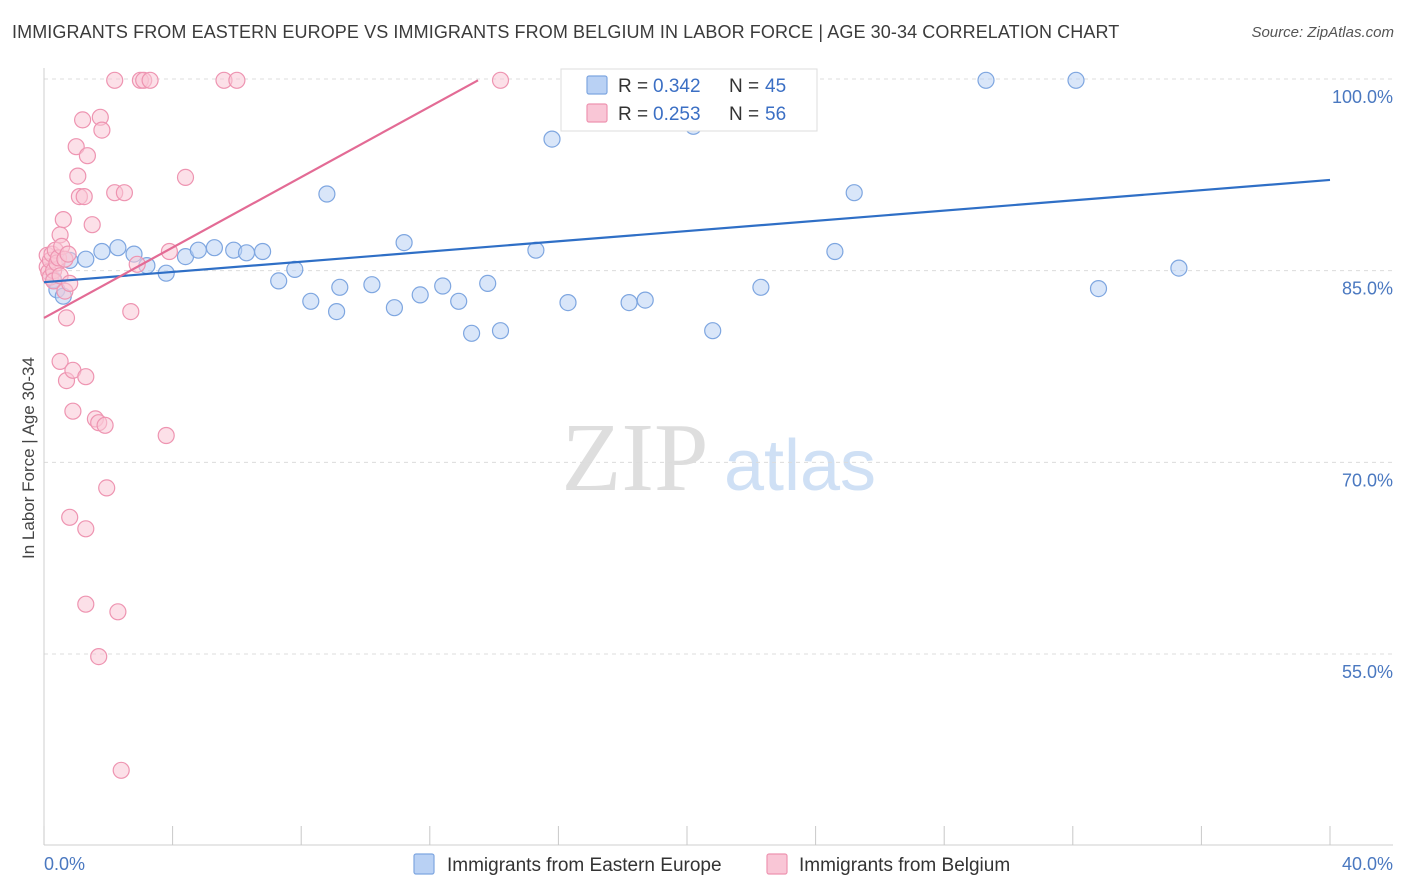  I want to click on y-tick-label-0: 100.0%, so click(1362, 97).